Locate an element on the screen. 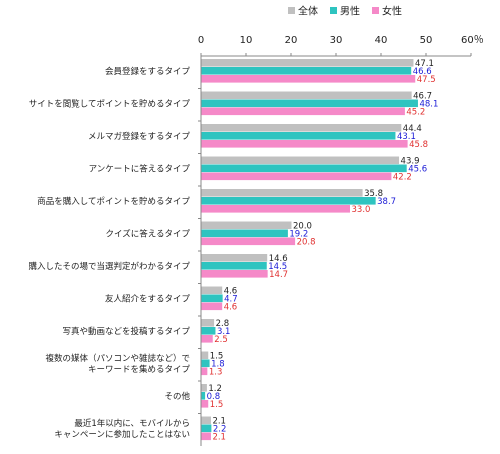 The image size is (500, 454). category-label: 商品を購入してポイントを貯めるタイプ is located at coordinates (113, 201).